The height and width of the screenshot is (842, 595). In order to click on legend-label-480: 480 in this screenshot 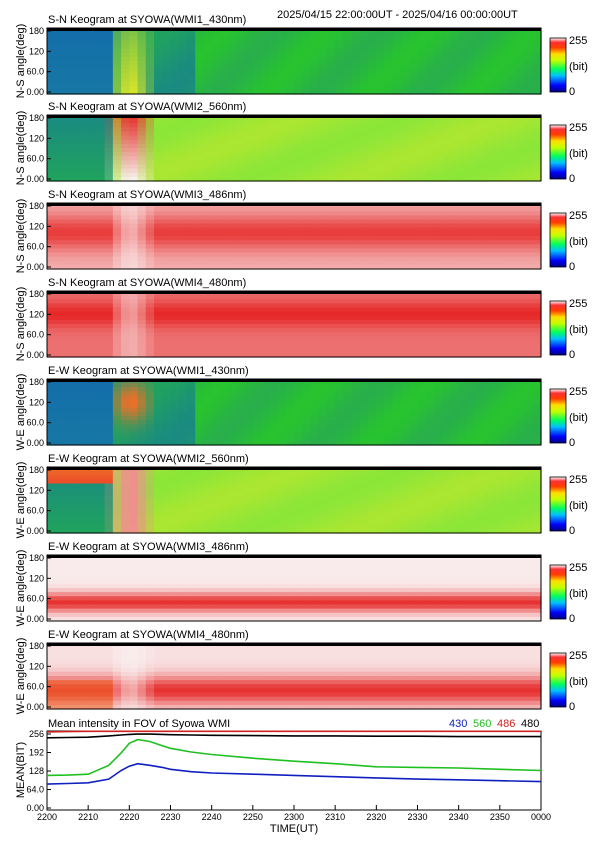, I will do `click(530, 724)`.